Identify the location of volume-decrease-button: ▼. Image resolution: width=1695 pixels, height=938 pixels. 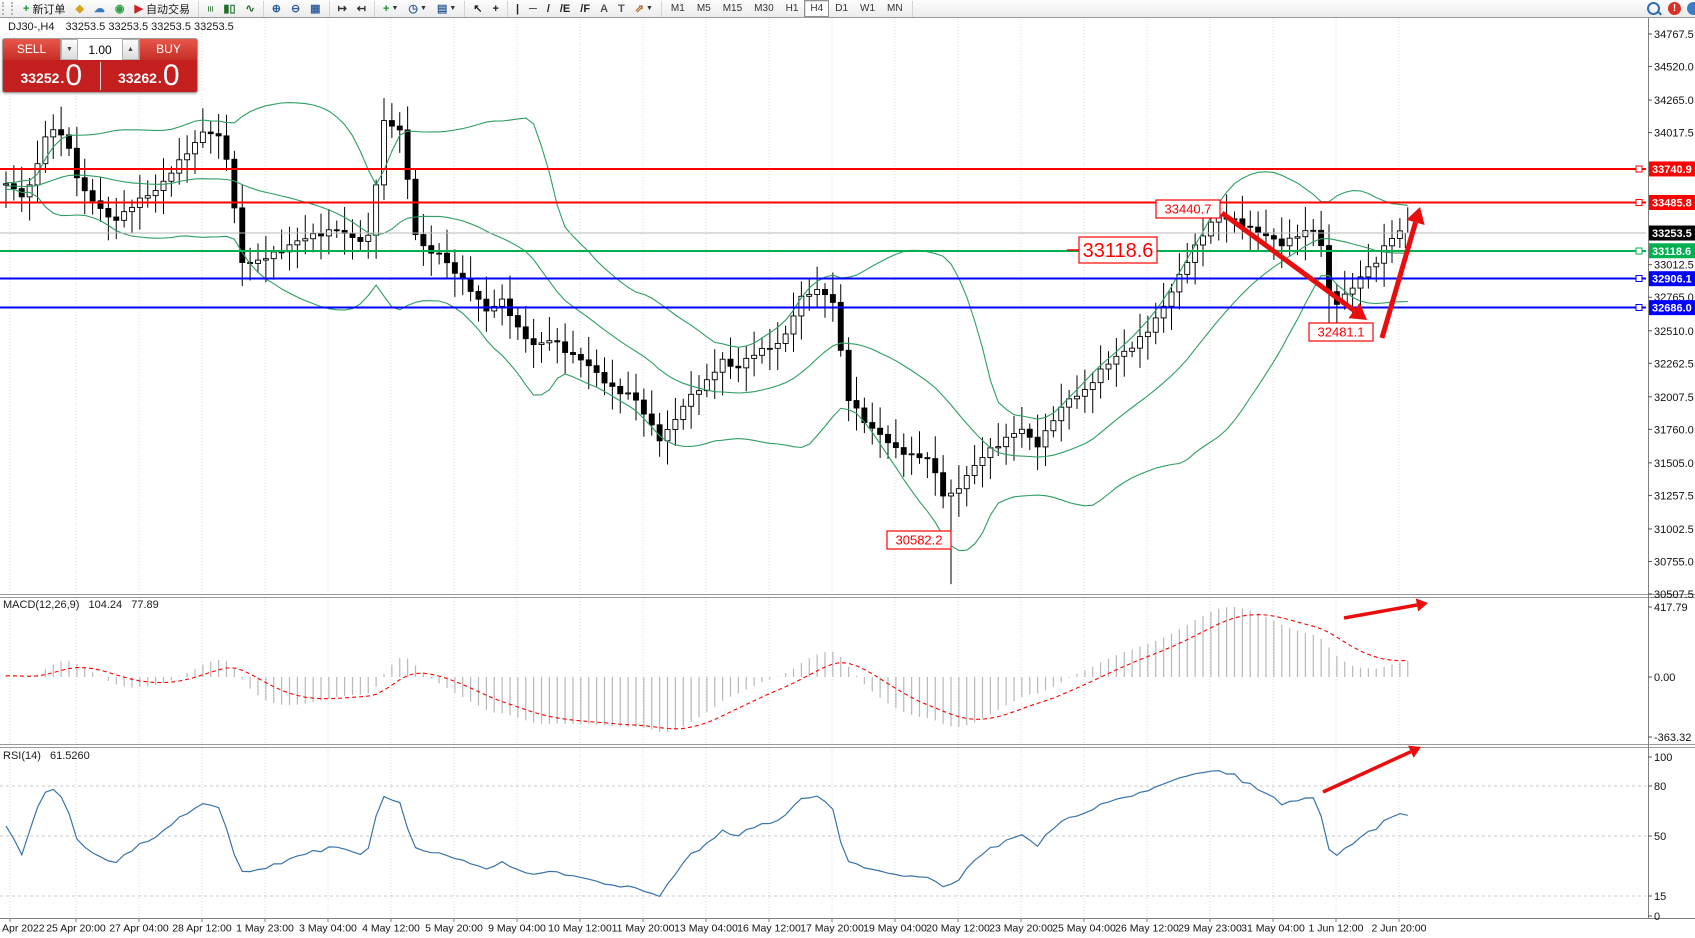
(69, 49).